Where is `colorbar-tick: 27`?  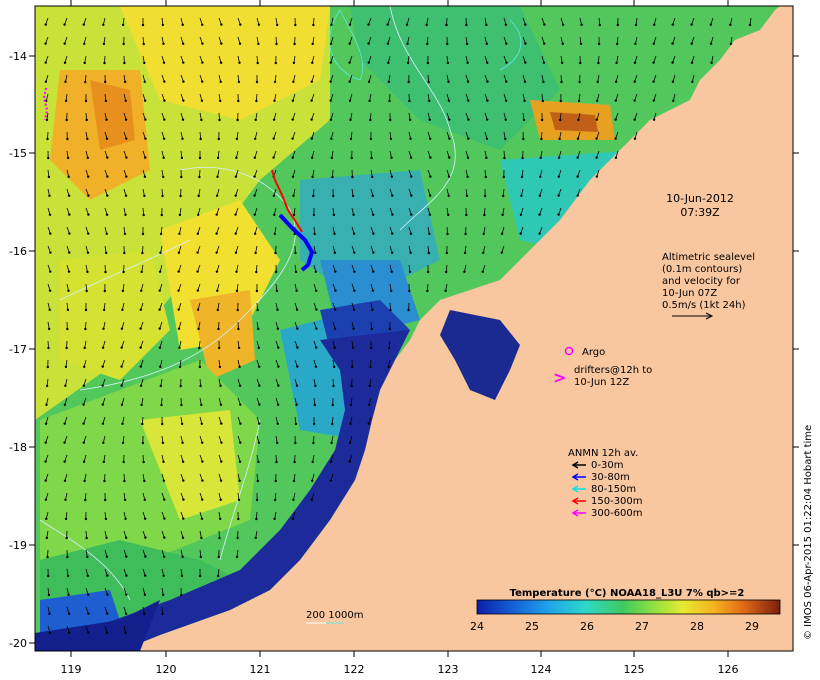
colorbar-tick: 27 is located at coordinates (642, 626).